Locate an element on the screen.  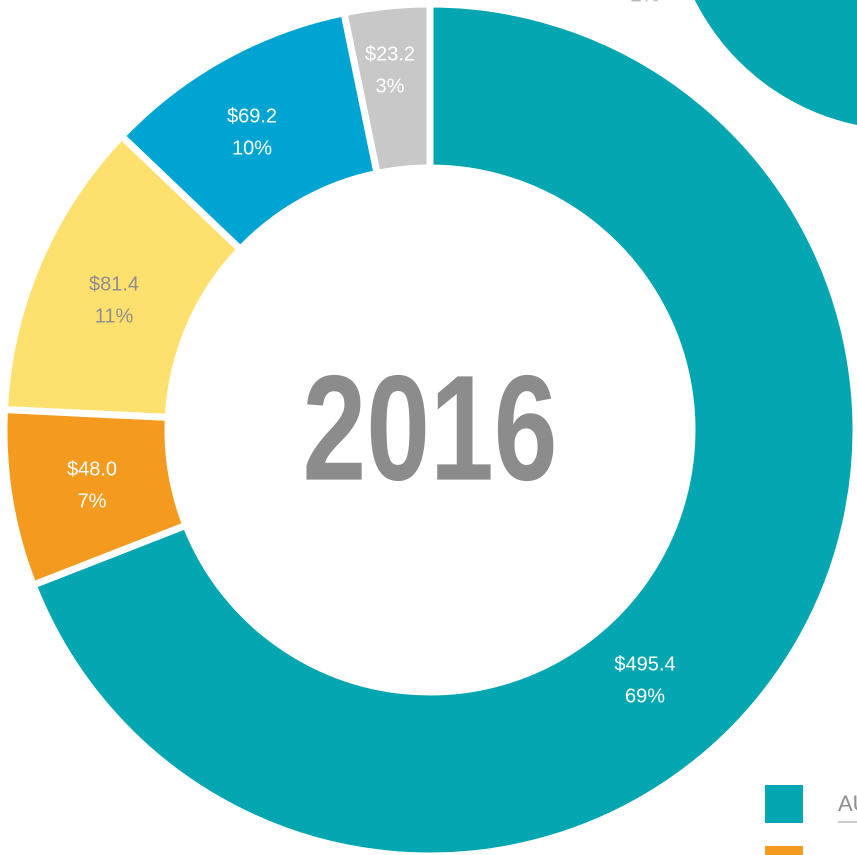
value-label: $69.2 is located at coordinates (252, 116).